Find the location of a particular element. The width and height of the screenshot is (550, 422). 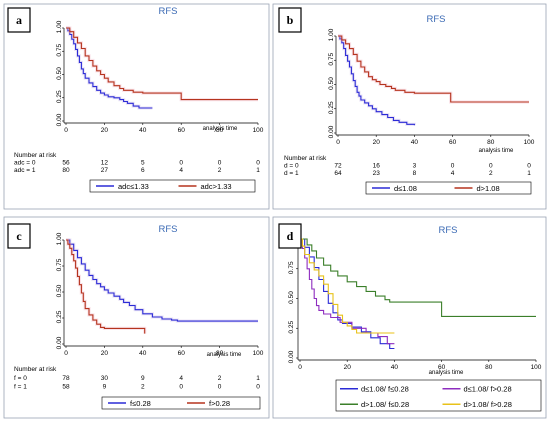

legend-label: adc≤1.33 is located at coordinates (133, 186).